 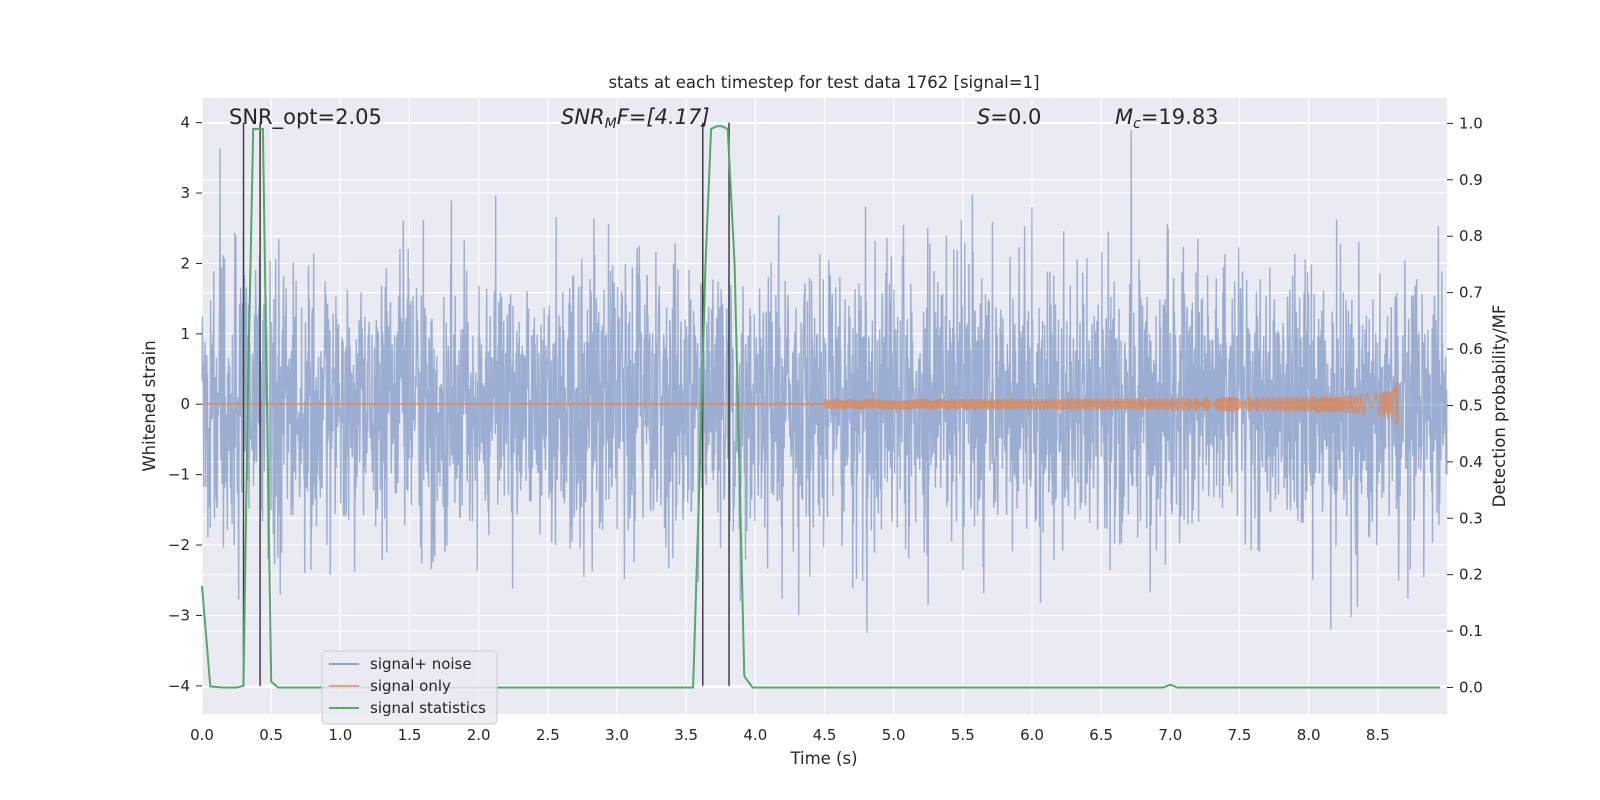 What do you see at coordinates (1471, 518) in the screenshot?
I see `y2-tick-label: 0.3` at bounding box center [1471, 518].